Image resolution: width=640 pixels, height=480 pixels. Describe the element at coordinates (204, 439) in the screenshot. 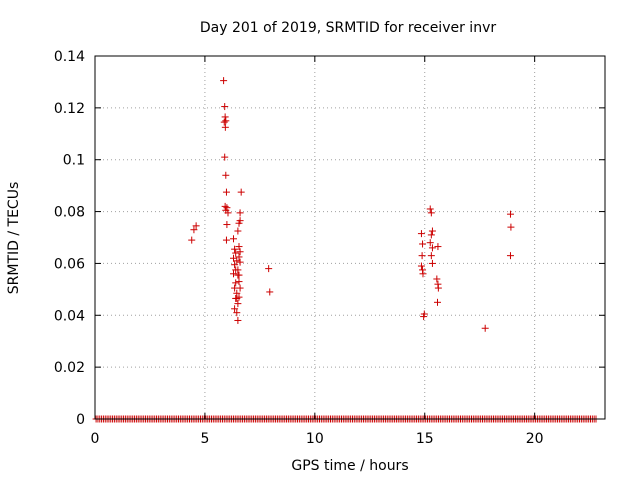

I see `x-tick-label: 5` at that location.